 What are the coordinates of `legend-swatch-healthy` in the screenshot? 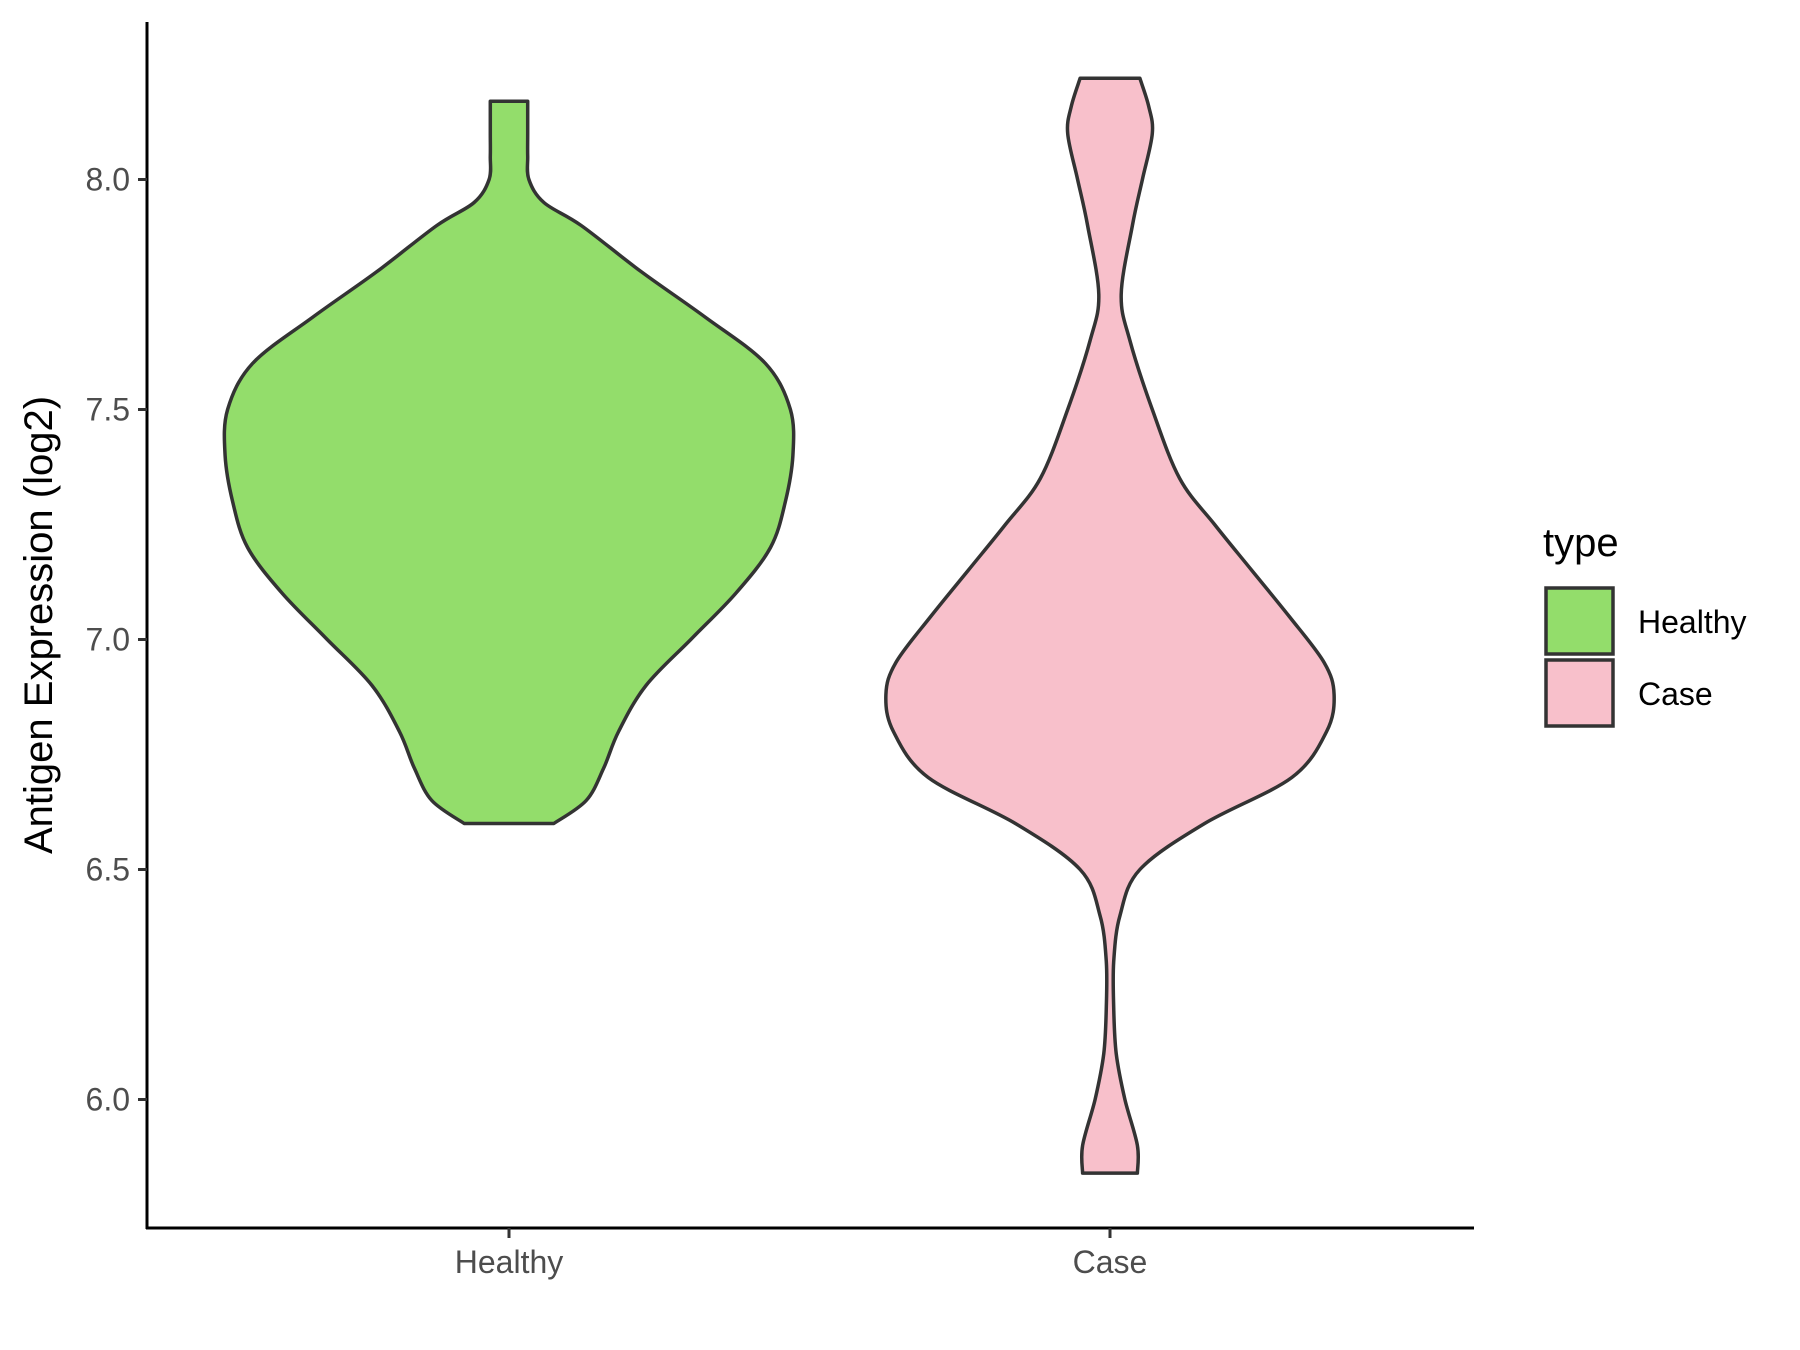 It's located at (1579, 621).